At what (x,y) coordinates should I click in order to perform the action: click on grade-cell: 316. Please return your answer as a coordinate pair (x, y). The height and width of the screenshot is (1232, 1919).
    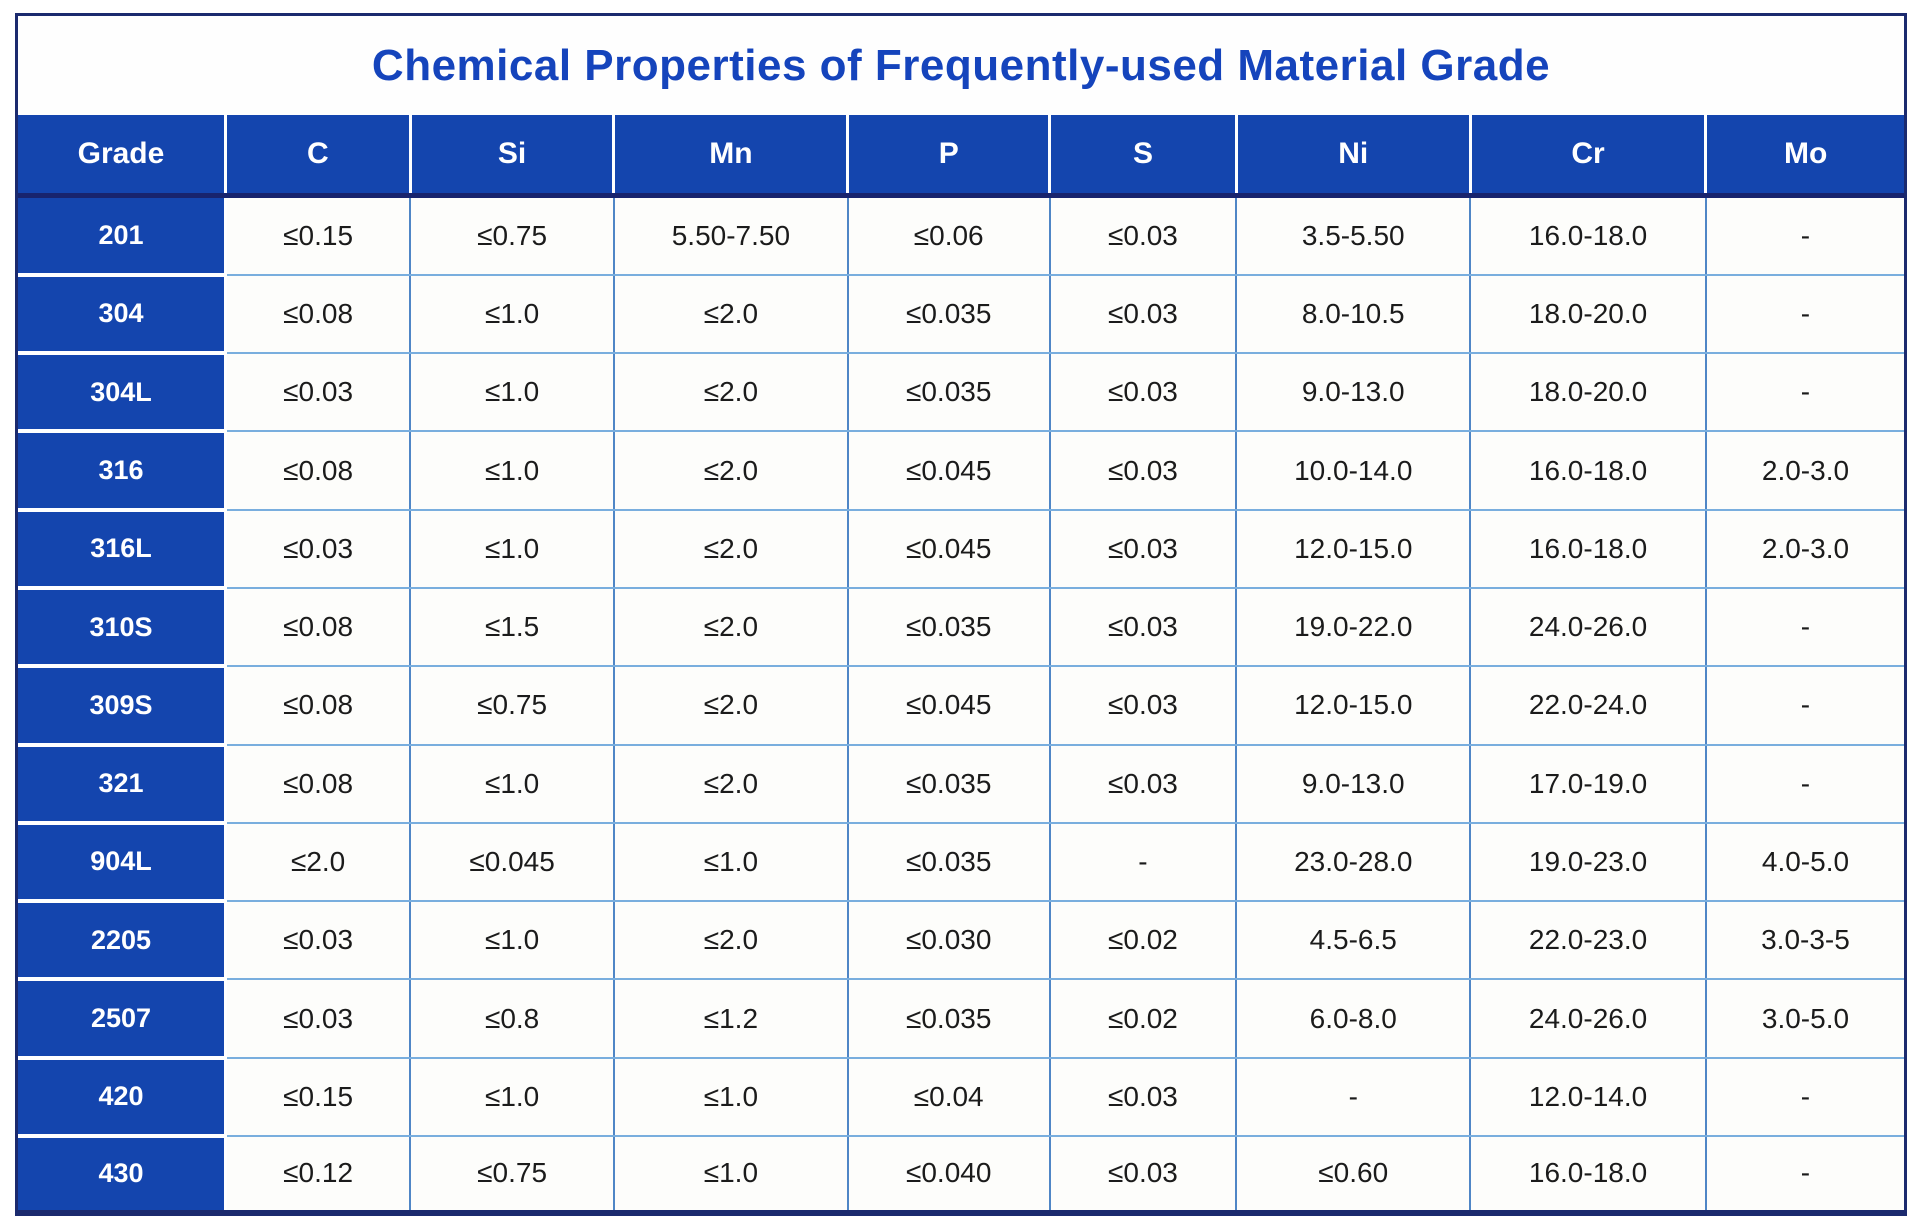
    Looking at the image, I should click on (122, 471).